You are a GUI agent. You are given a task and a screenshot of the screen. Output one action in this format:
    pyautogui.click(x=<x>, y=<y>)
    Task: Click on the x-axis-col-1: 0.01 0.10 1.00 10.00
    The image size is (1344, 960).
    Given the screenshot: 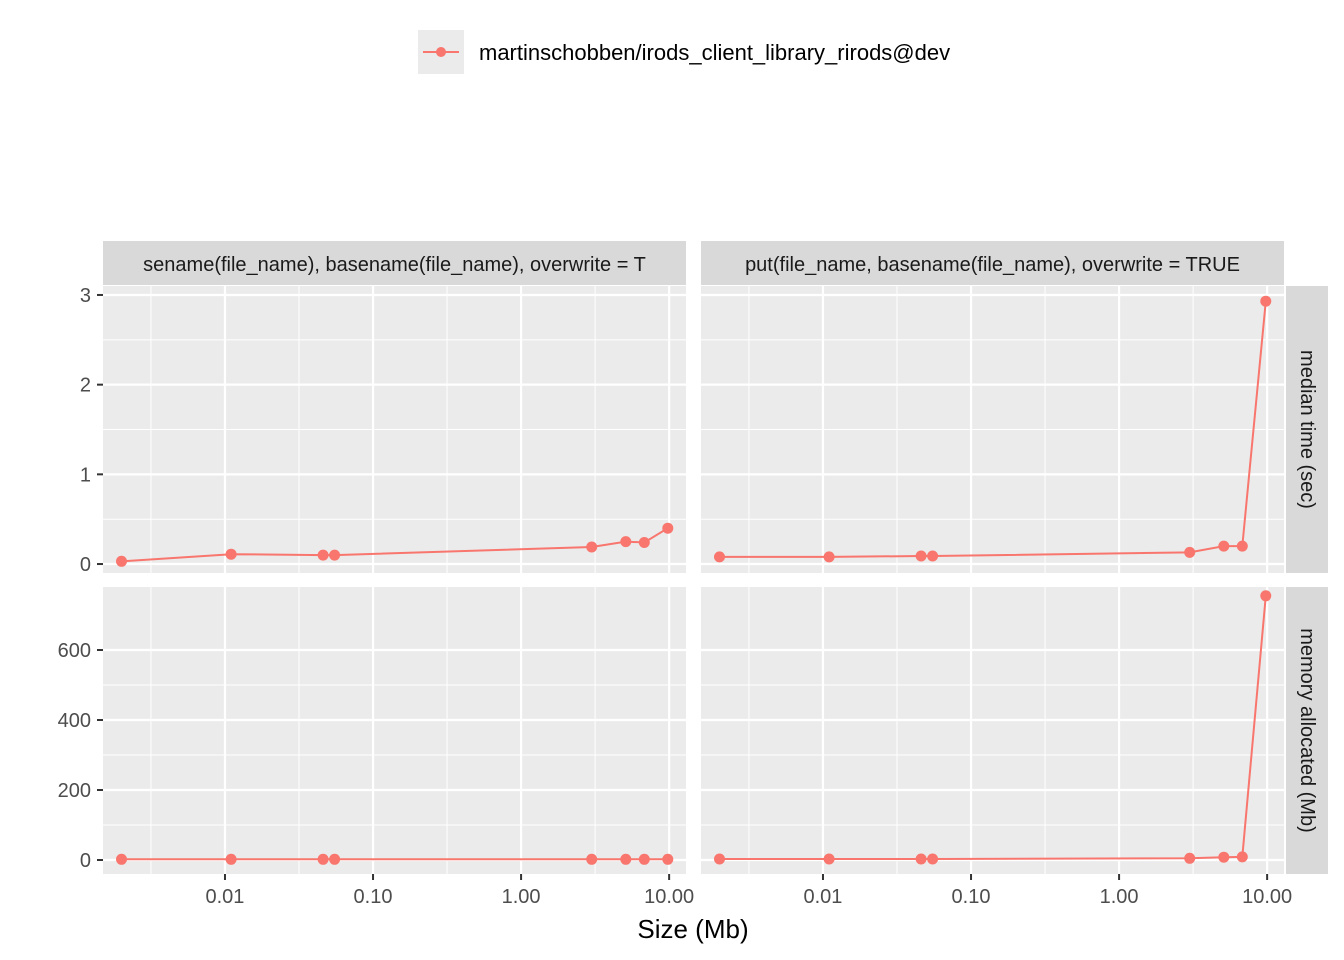 What is the action you would take?
    pyautogui.click(x=1048, y=891)
    